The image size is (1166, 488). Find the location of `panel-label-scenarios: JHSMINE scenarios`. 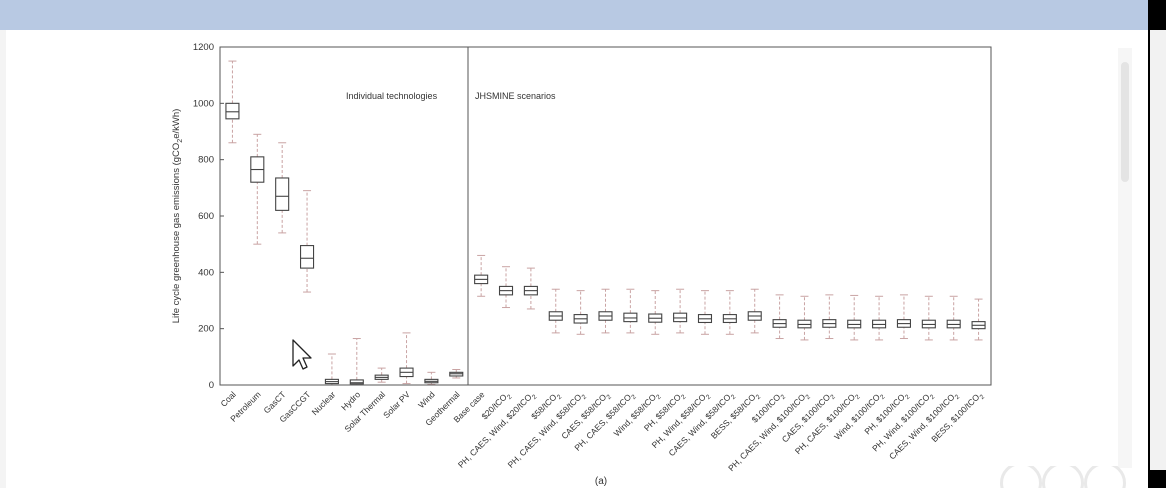

panel-label-scenarios: JHSMINE scenarios is located at coordinates (515, 96).